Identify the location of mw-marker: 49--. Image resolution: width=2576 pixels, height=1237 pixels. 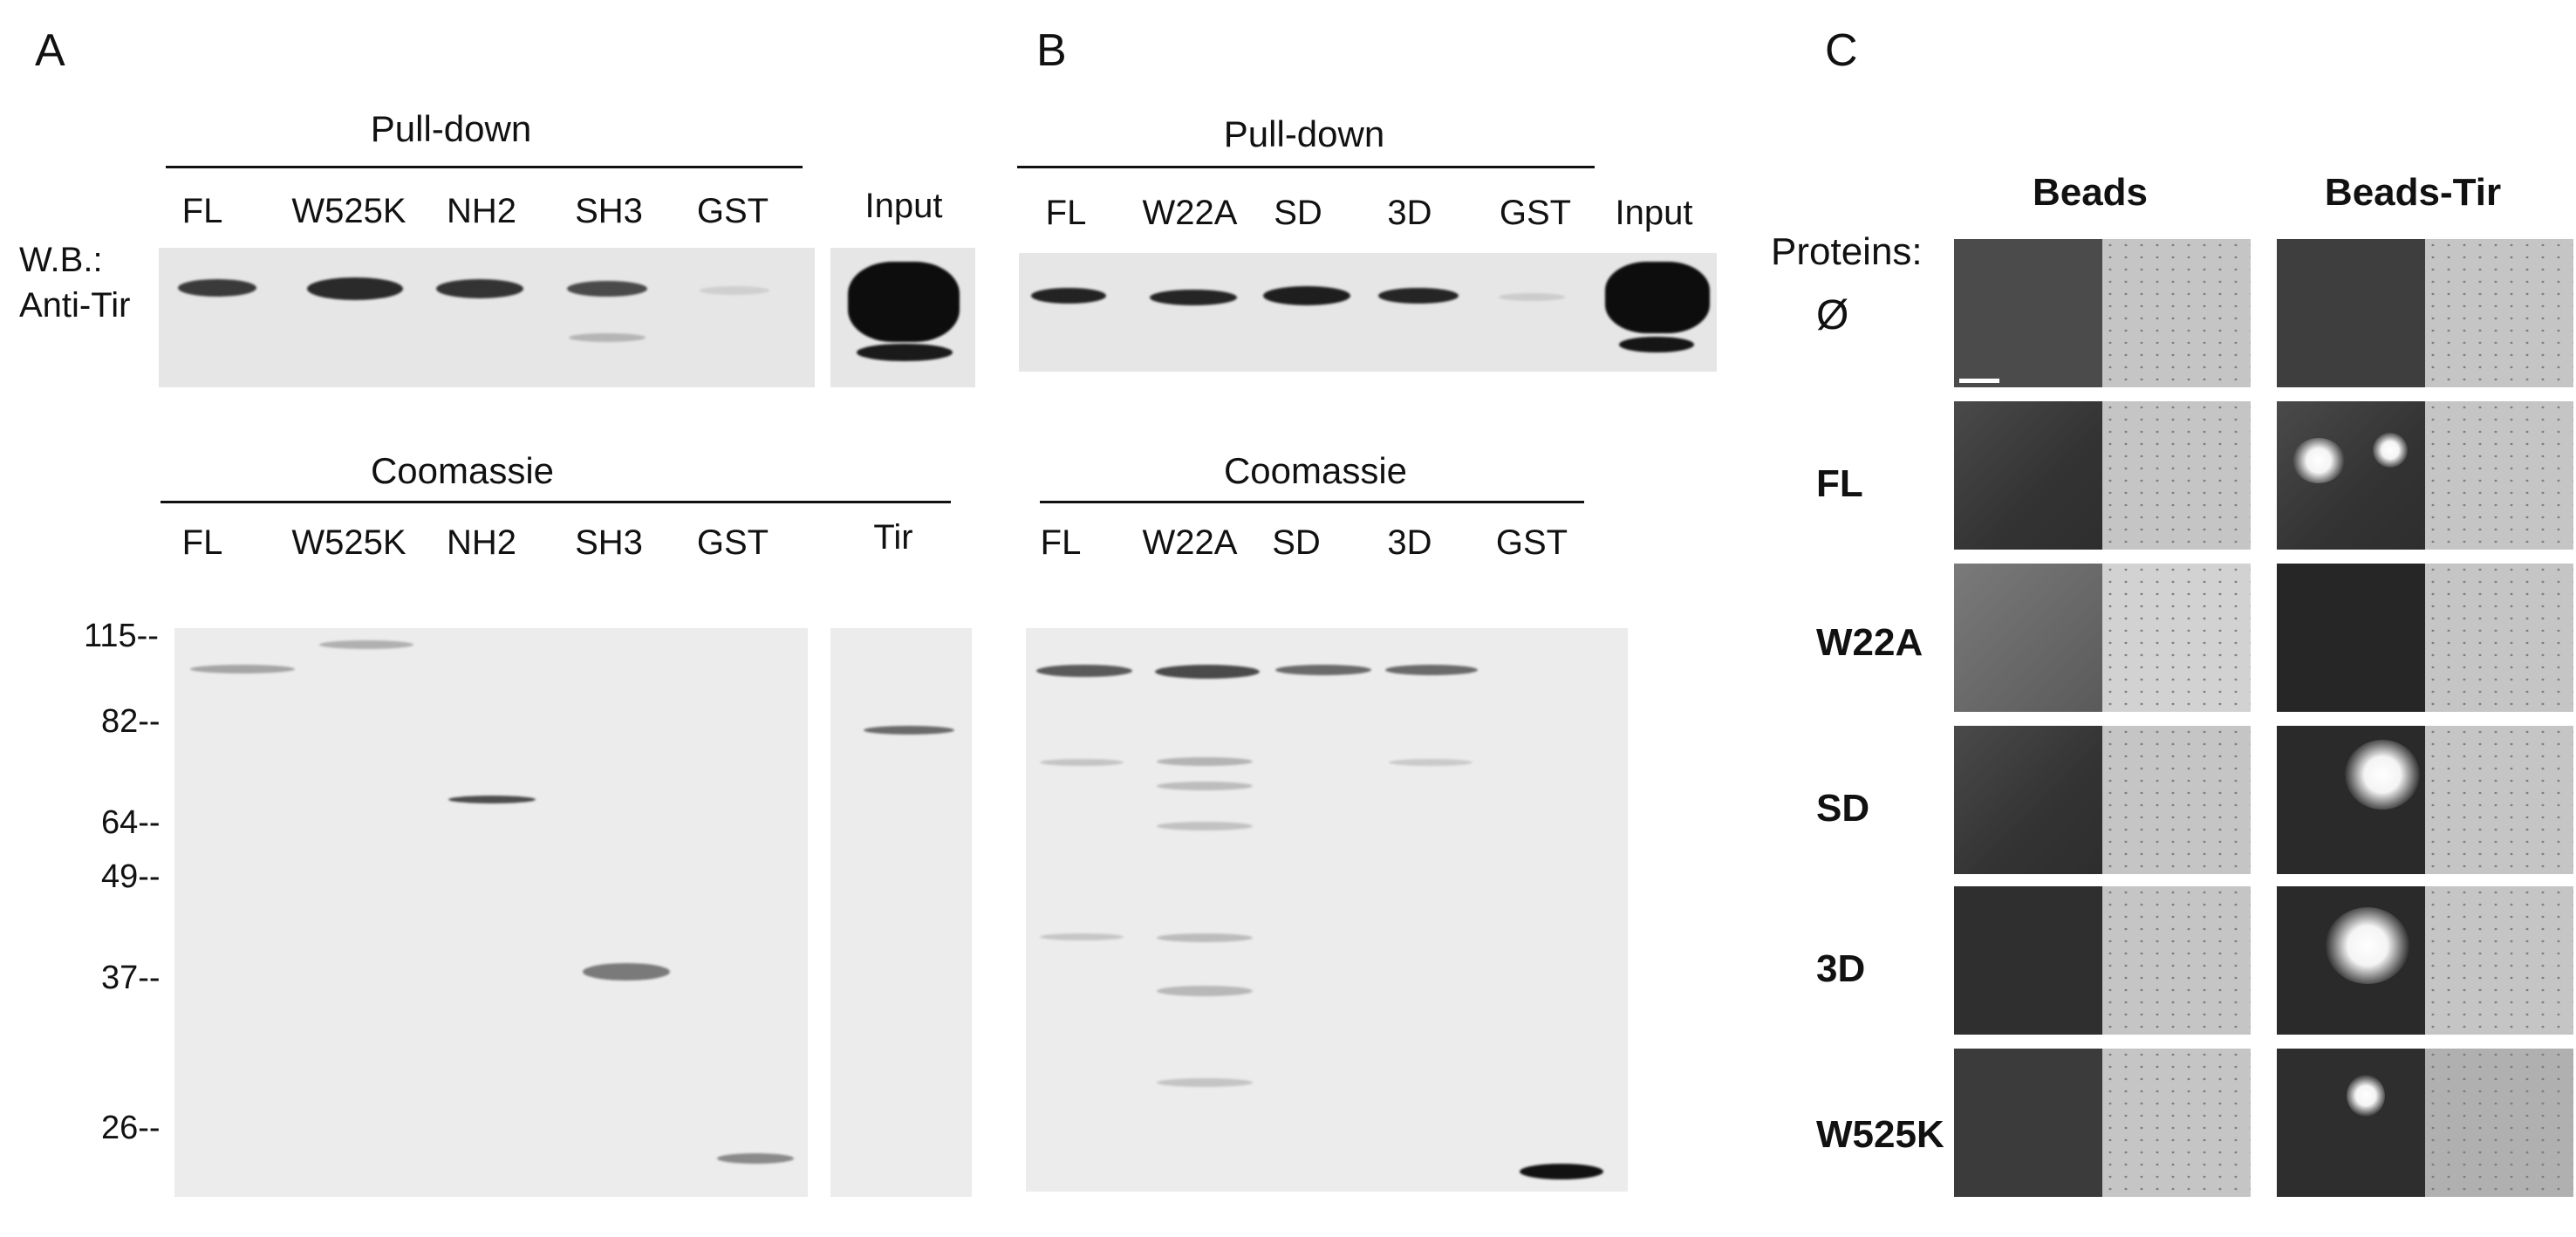
(131, 876).